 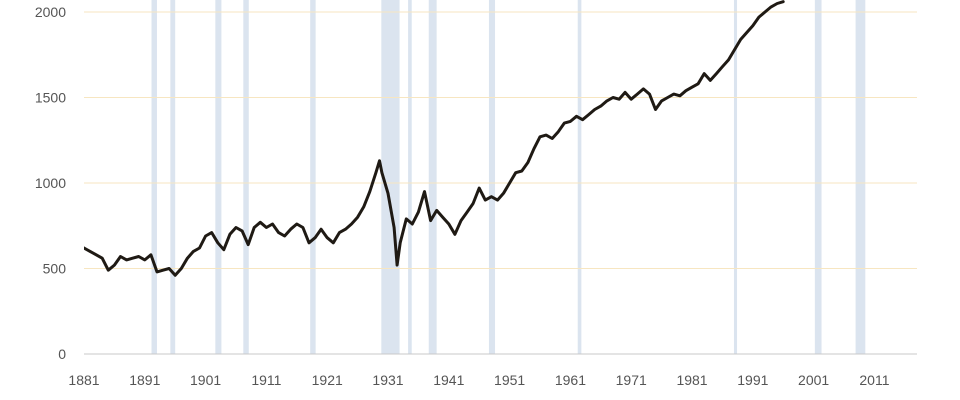 What do you see at coordinates (874, 380) in the screenshot?
I see `x-tick-label: 2011` at bounding box center [874, 380].